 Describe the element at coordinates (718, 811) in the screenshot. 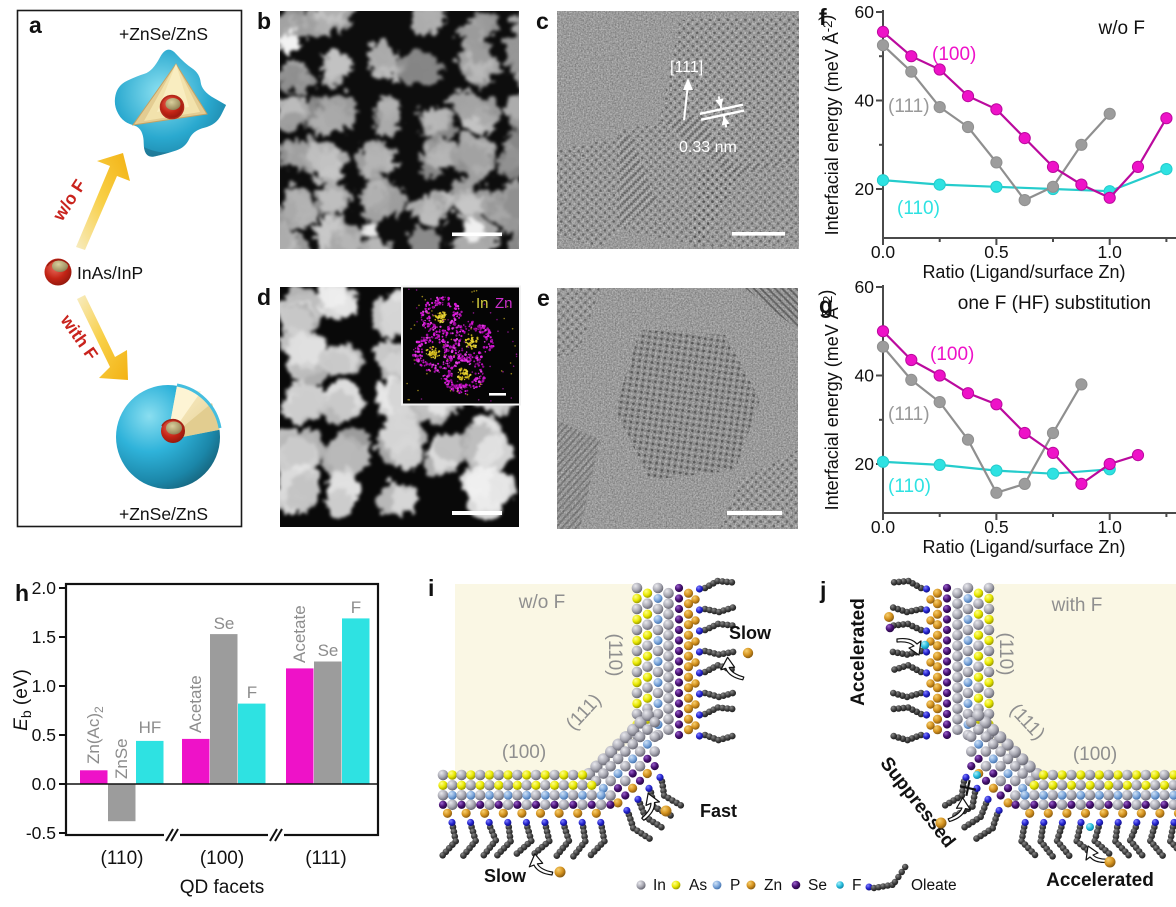

I see `svg-text: Fast` at that location.